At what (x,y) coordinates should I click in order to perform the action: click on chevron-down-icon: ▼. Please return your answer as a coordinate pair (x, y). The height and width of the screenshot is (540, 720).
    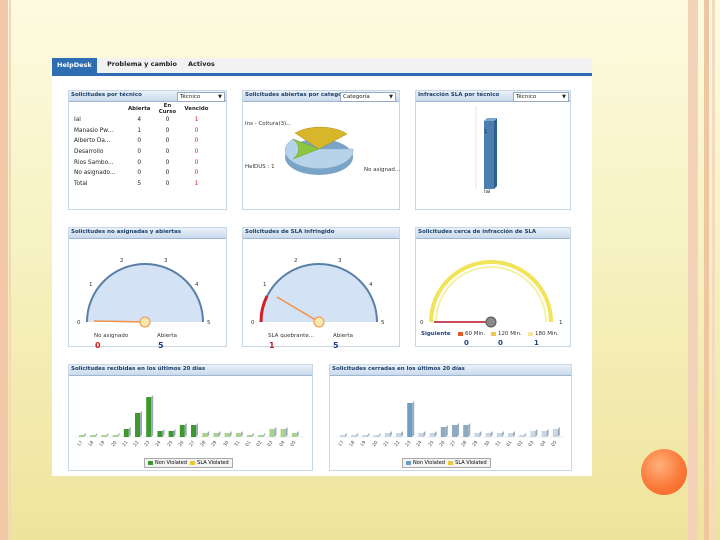
    Looking at the image, I should click on (564, 97).